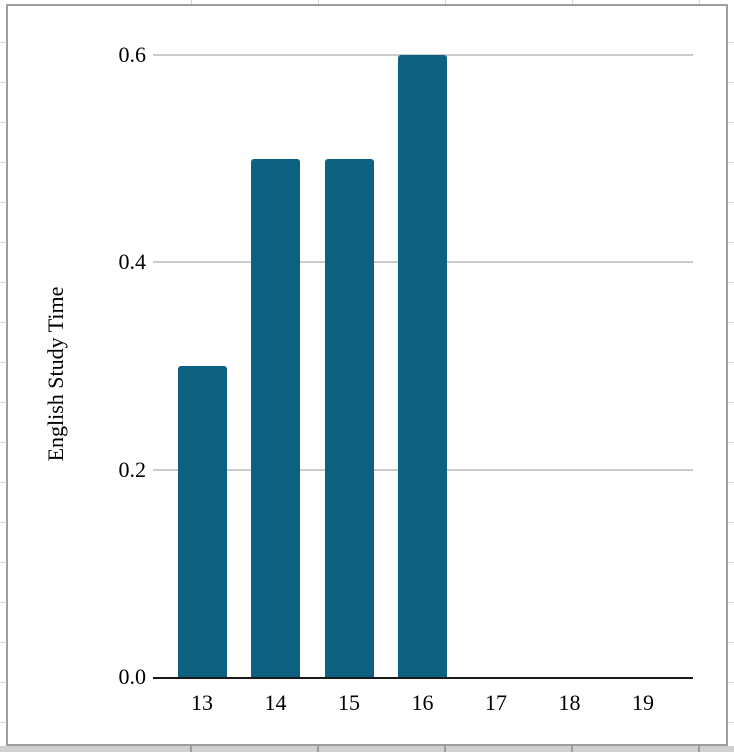  I want to click on x-tick-label: 17, so click(496, 702).